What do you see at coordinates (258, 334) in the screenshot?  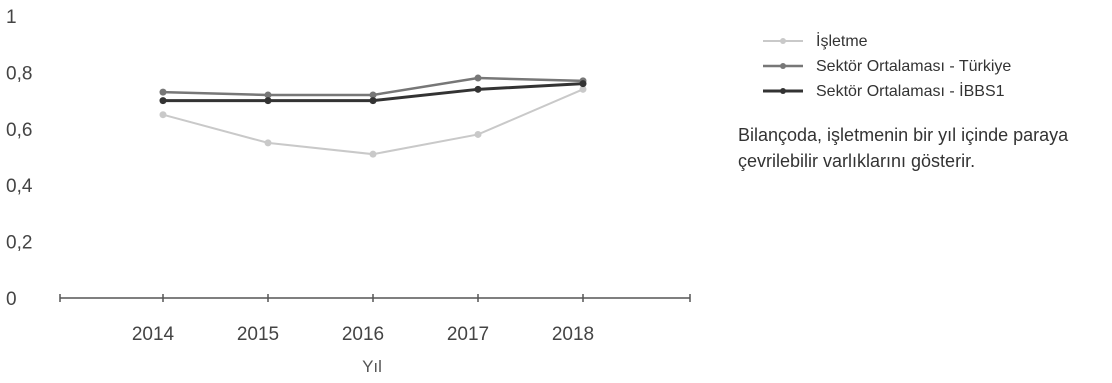 I see `x-tick-label: 2015` at bounding box center [258, 334].